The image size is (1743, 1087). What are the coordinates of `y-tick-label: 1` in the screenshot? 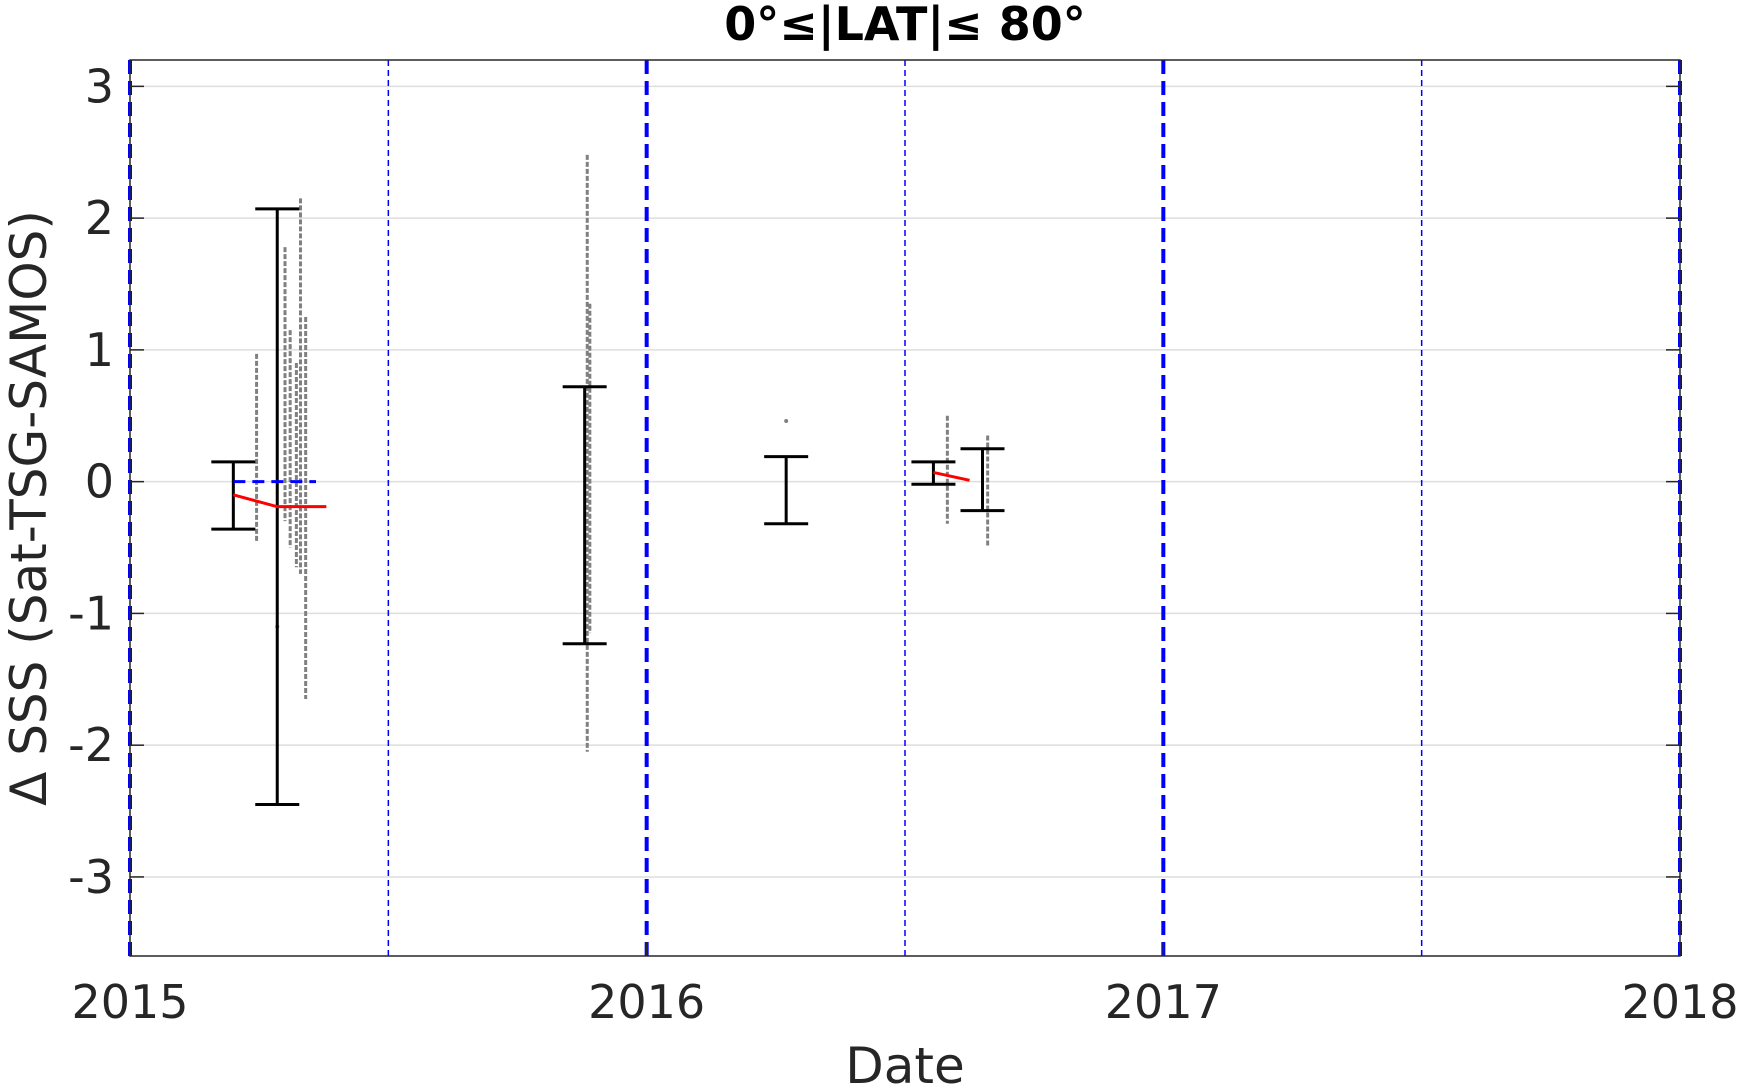 It's located at (99, 350).